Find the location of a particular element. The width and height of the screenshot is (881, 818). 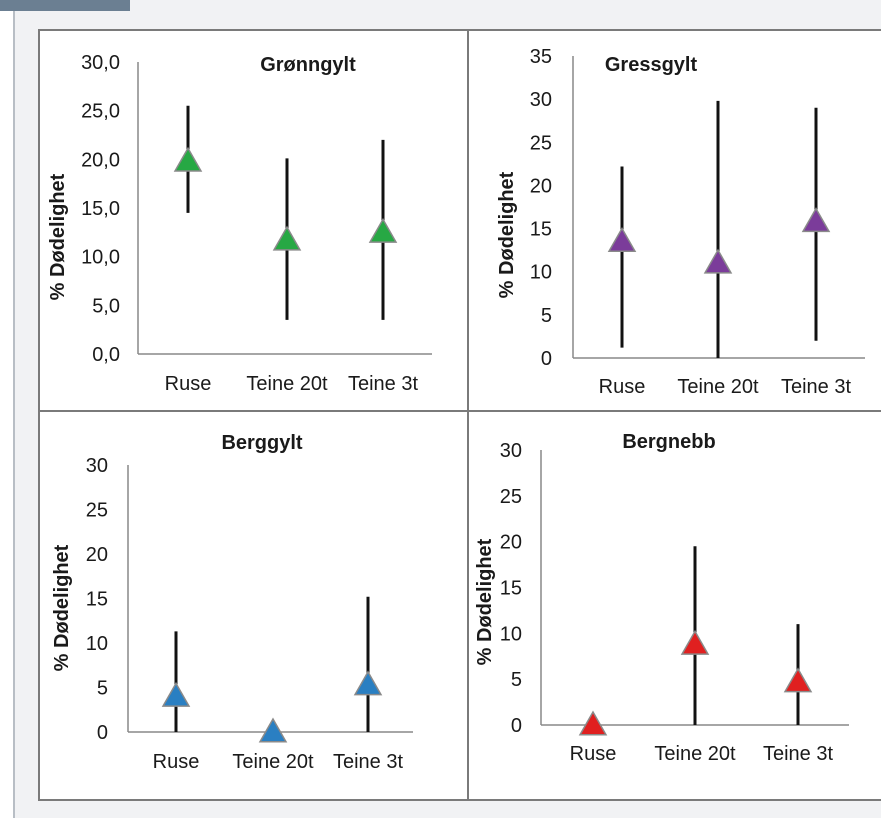

y-tick-label: 25,0 is located at coordinates (100, 112).